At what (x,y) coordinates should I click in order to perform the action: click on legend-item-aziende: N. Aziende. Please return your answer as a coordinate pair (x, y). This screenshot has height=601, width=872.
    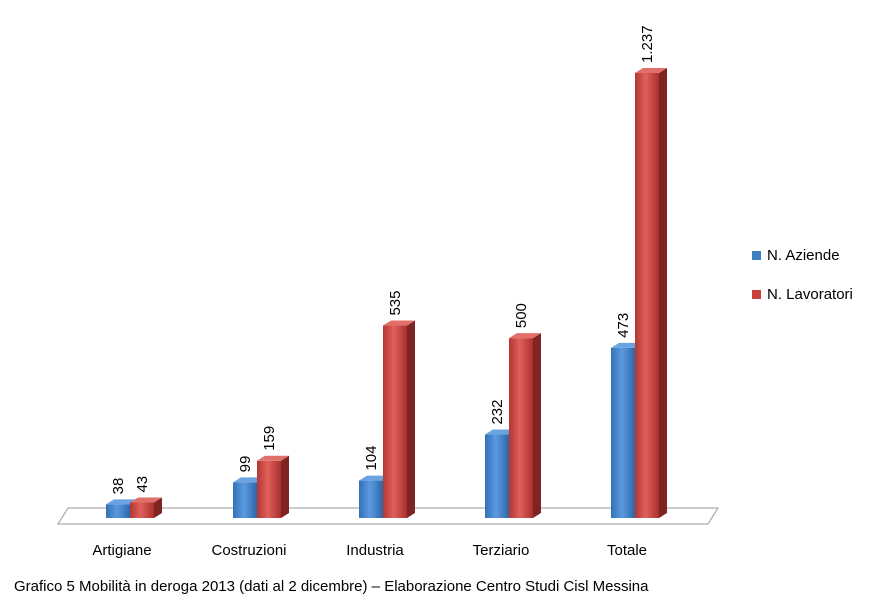
    Looking at the image, I should click on (796, 255).